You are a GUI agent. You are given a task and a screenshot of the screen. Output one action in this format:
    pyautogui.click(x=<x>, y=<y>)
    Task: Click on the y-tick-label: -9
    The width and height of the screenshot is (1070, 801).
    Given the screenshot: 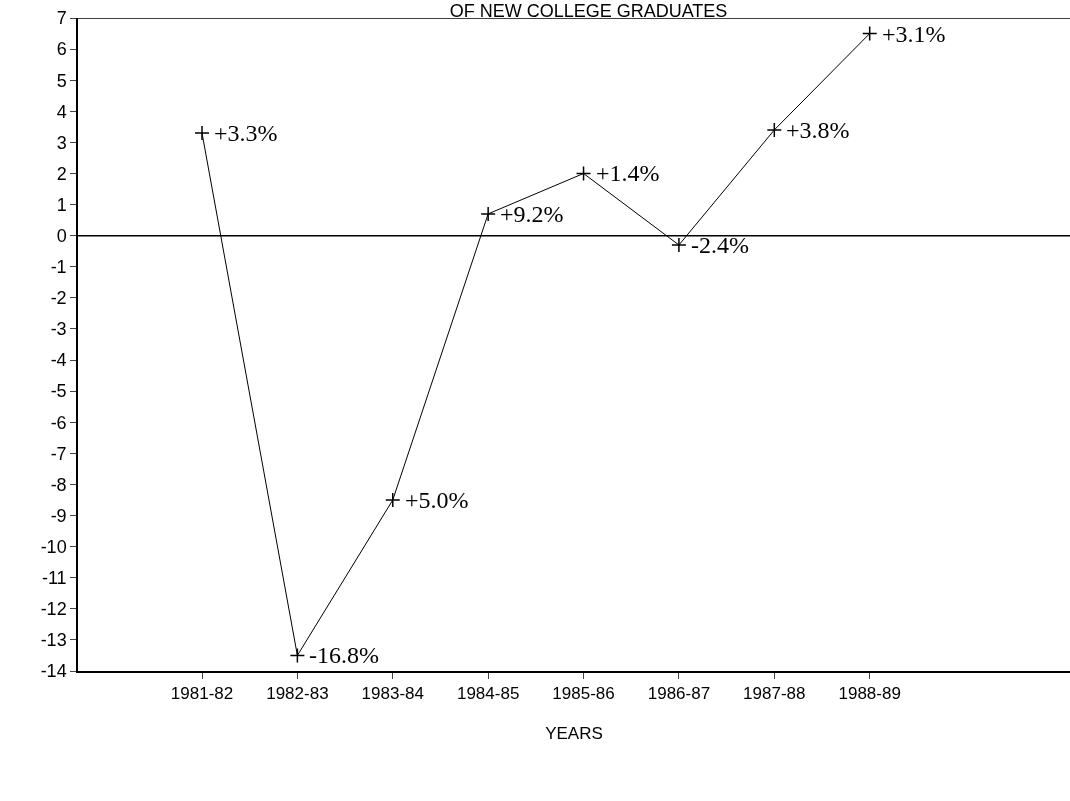 What is the action you would take?
    pyautogui.click(x=58, y=515)
    